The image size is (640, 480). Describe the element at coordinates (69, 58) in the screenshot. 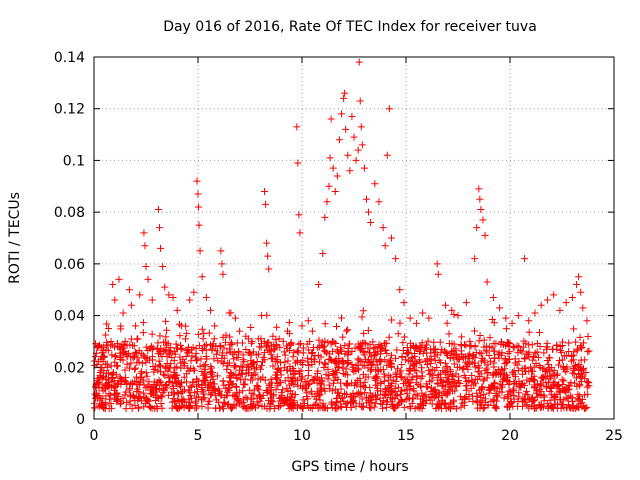

I see `y-tick-label: 0.14` at that location.